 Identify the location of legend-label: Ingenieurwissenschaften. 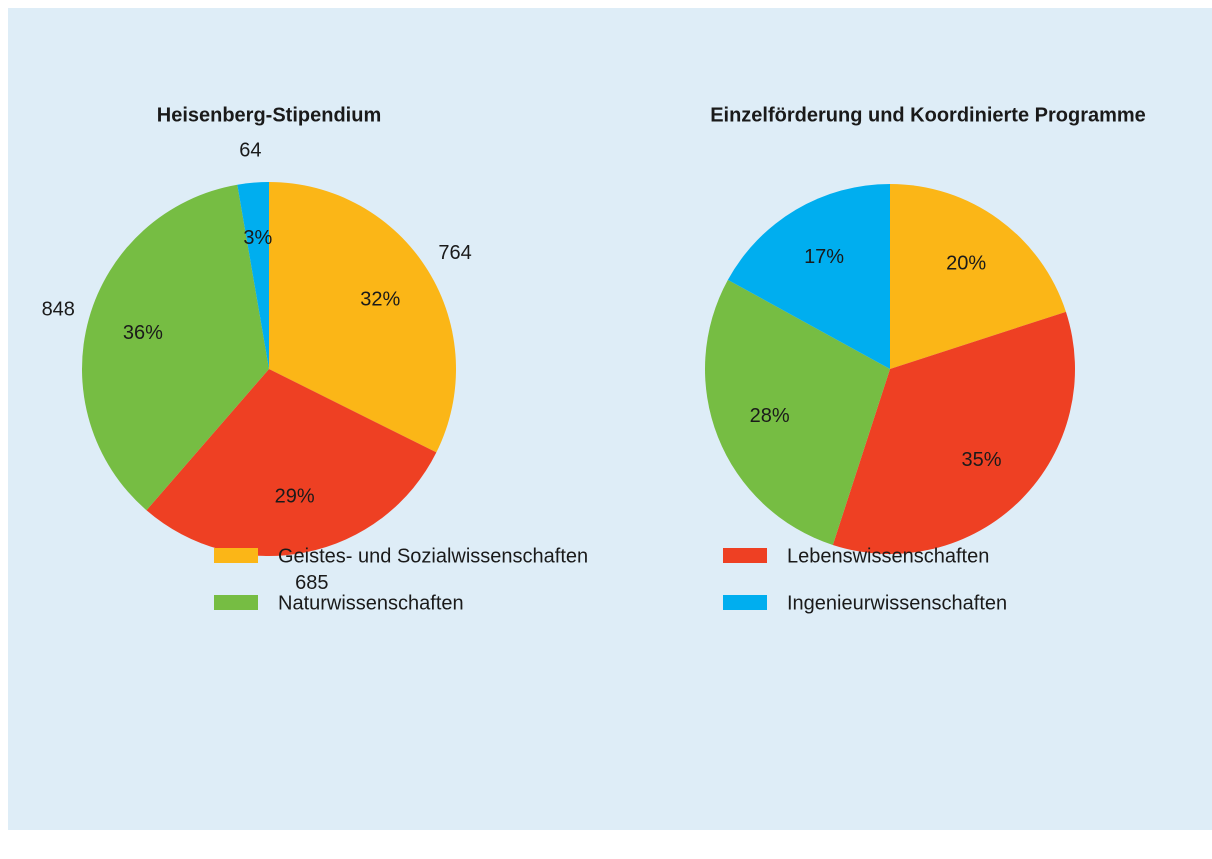
(897, 603).